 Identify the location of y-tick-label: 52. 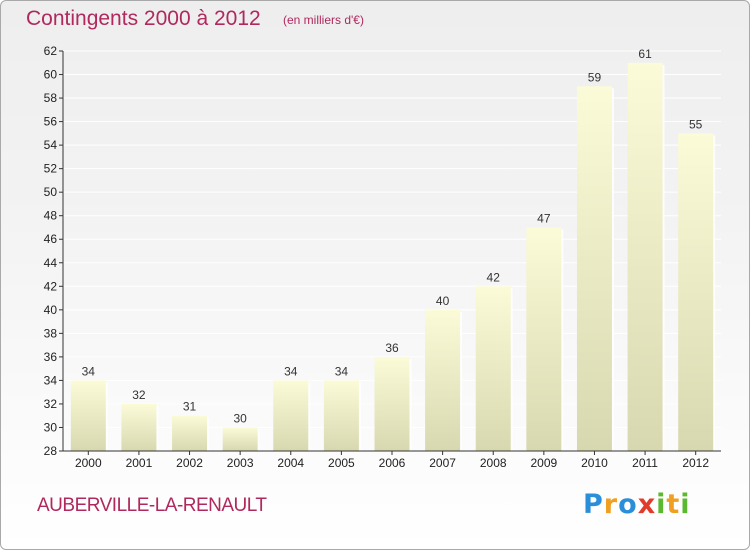
(51, 169).